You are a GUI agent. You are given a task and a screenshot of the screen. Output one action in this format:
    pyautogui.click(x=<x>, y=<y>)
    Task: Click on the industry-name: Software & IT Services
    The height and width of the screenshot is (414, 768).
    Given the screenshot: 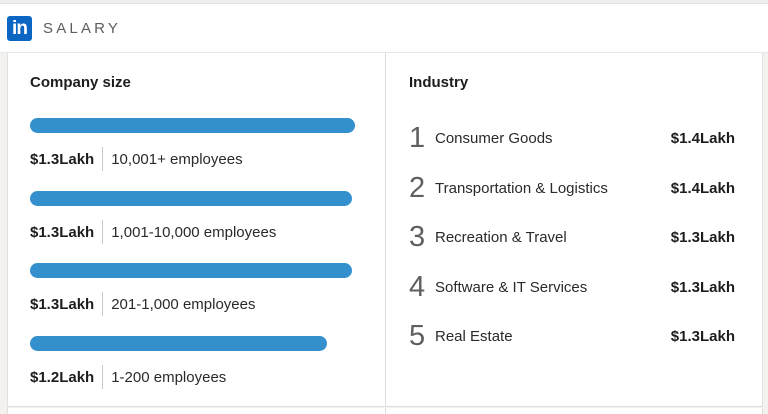 What is the action you would take?
    pyautogui.click(x=511, y=287)
    